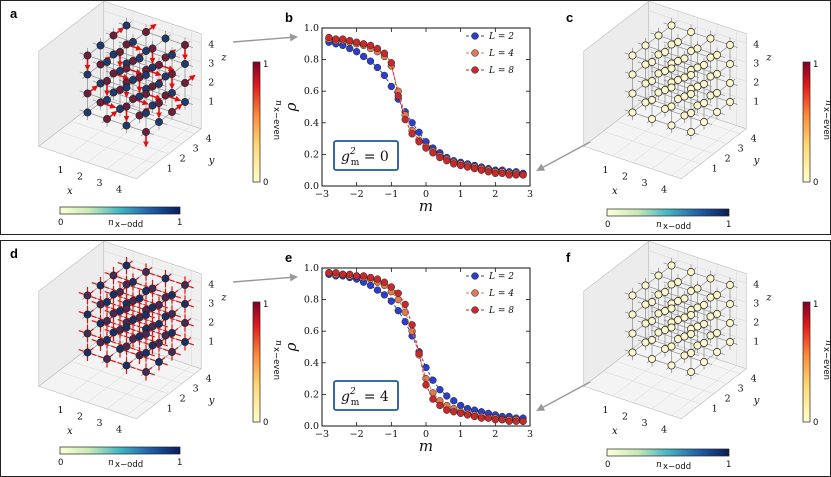  I want to click on x-axis-label: m, so click(426, 206).